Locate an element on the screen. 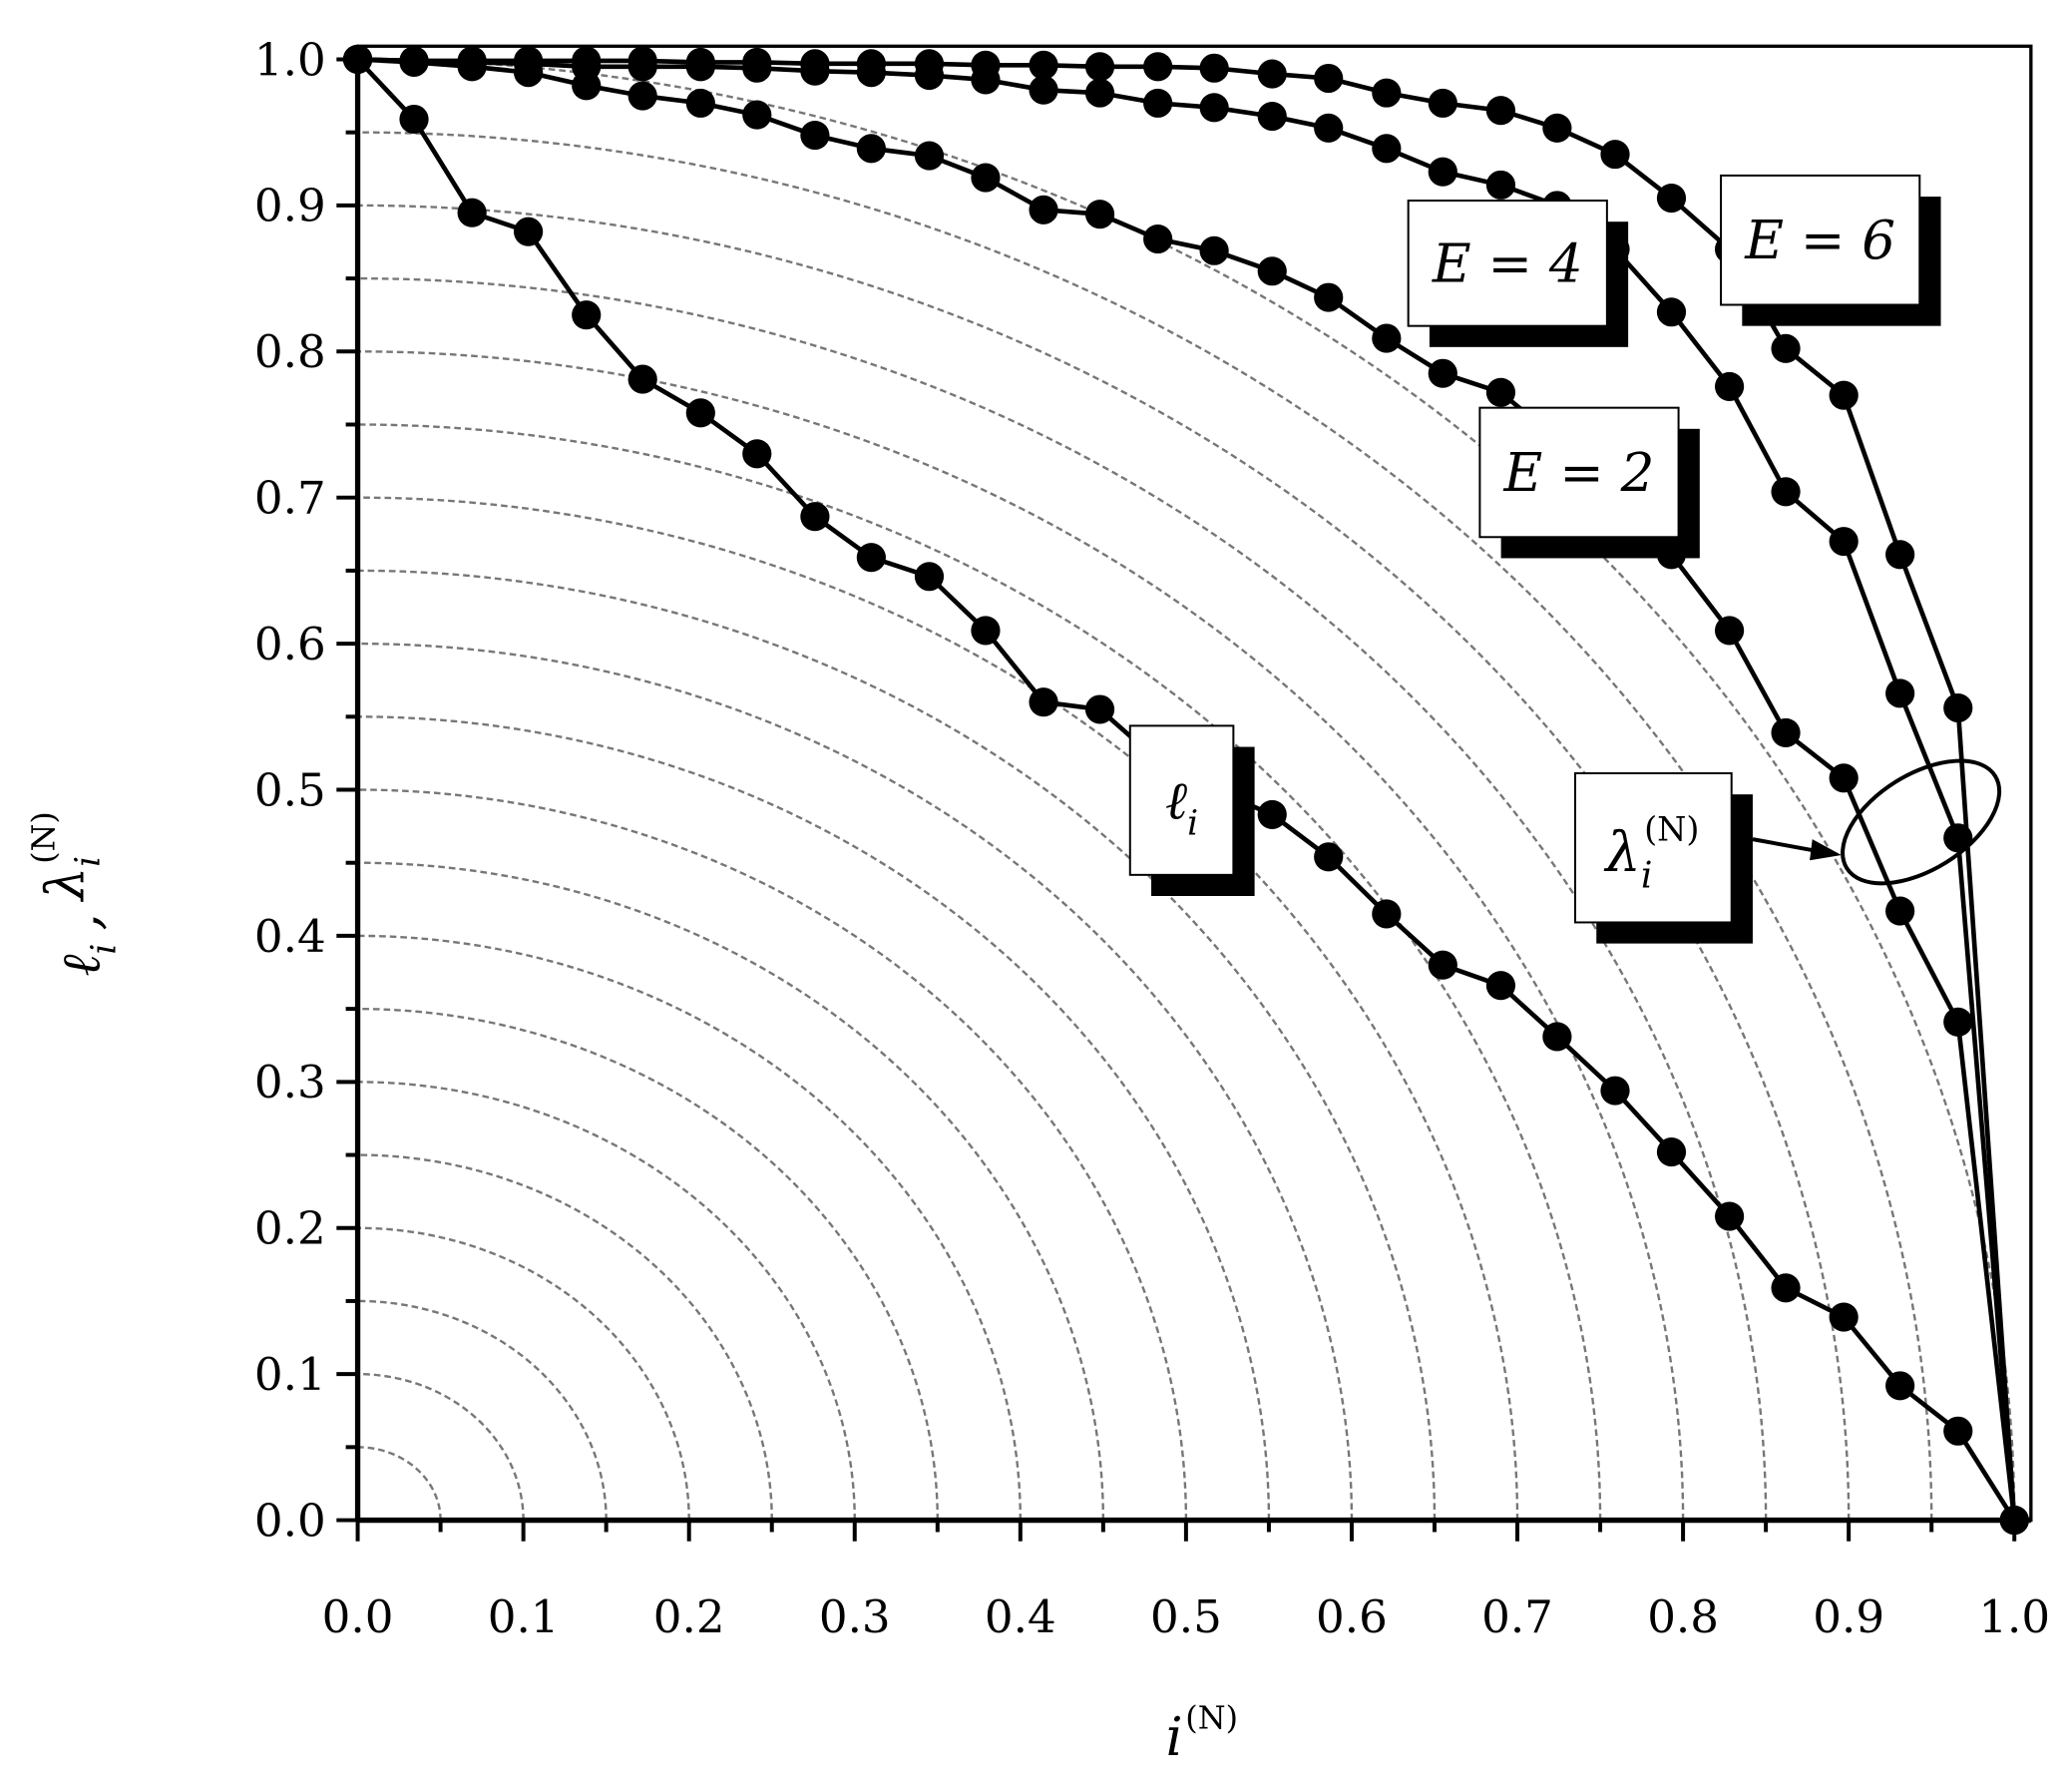 Image resolution: width=2072 pixels, height=1792 pixels. series-name: E = 6 is located at coordinates (1819, 240).